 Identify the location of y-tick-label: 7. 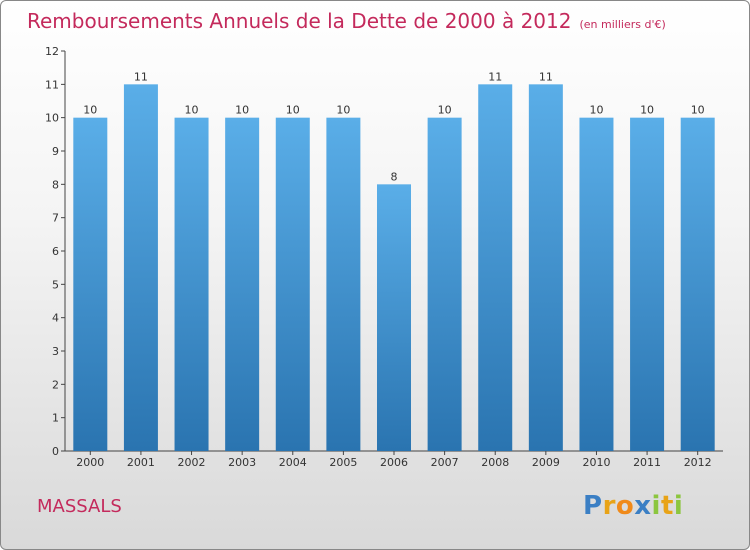
(55, 218).